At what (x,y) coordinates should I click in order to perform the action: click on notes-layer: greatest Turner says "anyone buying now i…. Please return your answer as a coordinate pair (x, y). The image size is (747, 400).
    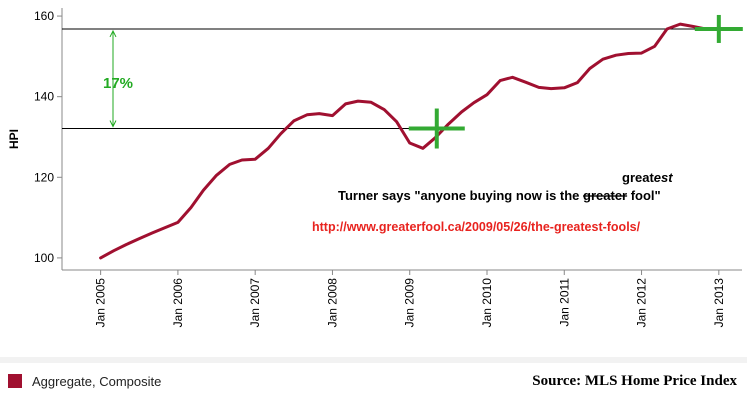
    Looking at the image, I should click on (492, 202).